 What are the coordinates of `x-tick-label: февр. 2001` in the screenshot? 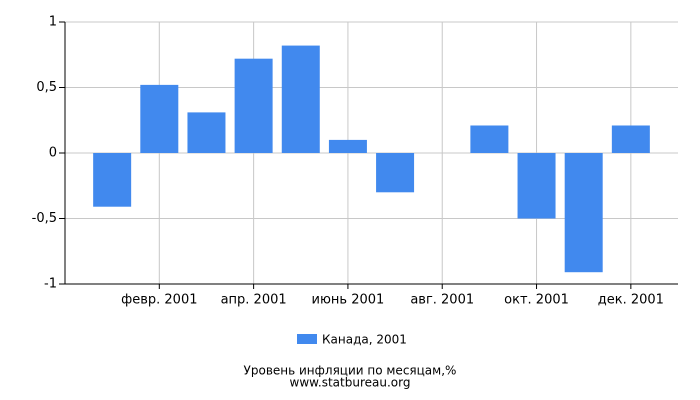 It's located at (159, 300).